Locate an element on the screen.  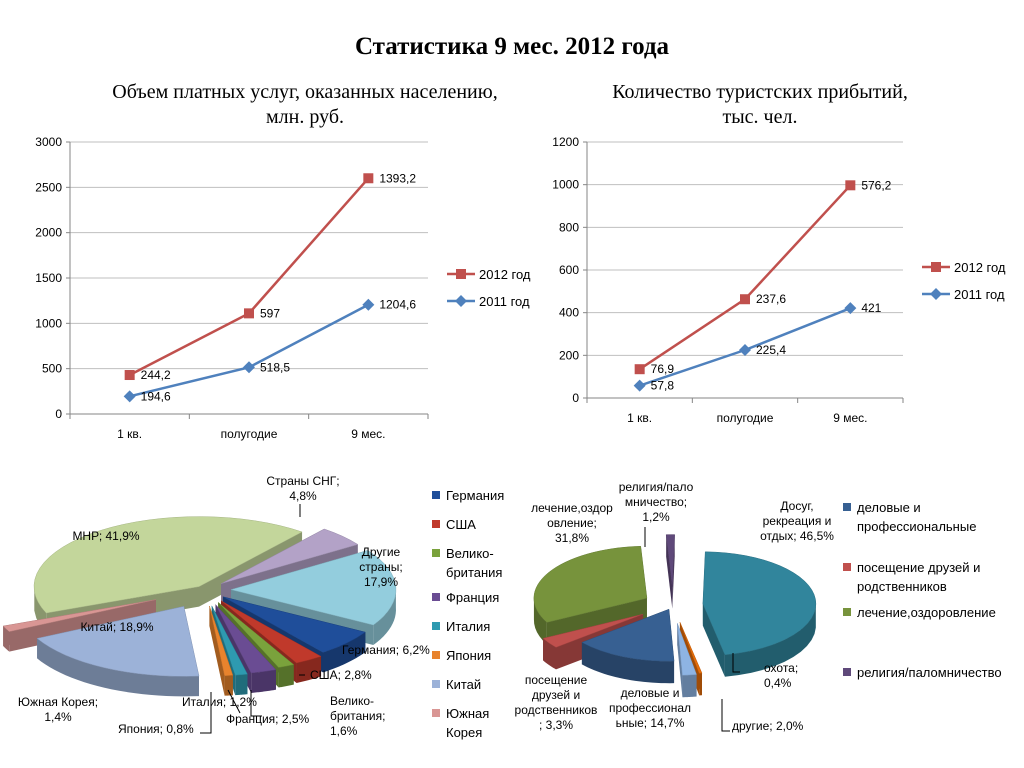
pie1-data-label-line: Китай; 18,9% is located at coordinates (116, 627).